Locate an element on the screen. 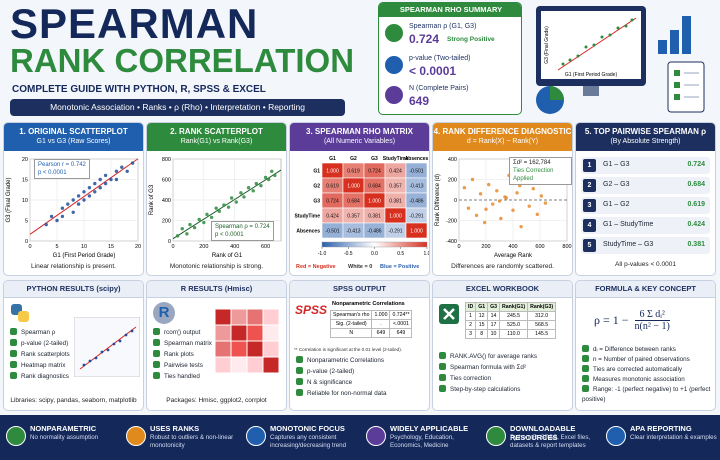 This screenshot has width=720, height=460. table-cell: . is located at coordinates (381, 324).